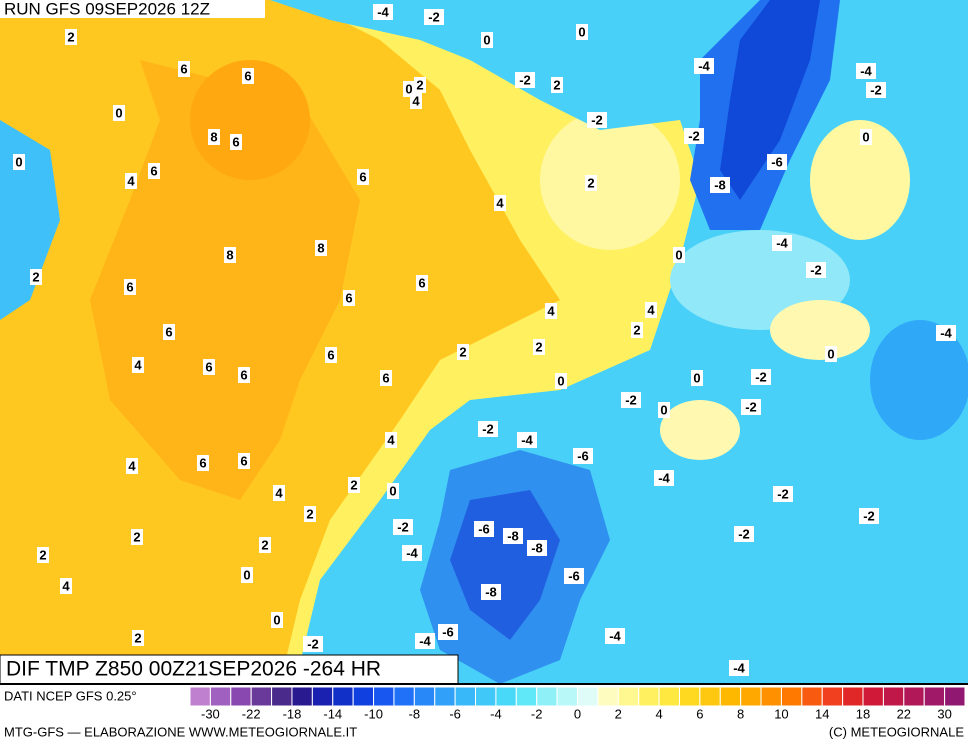 The height and width of the screenshot is (745, 968). I want to click on legend-tick-label: -14, so click(332, 713).